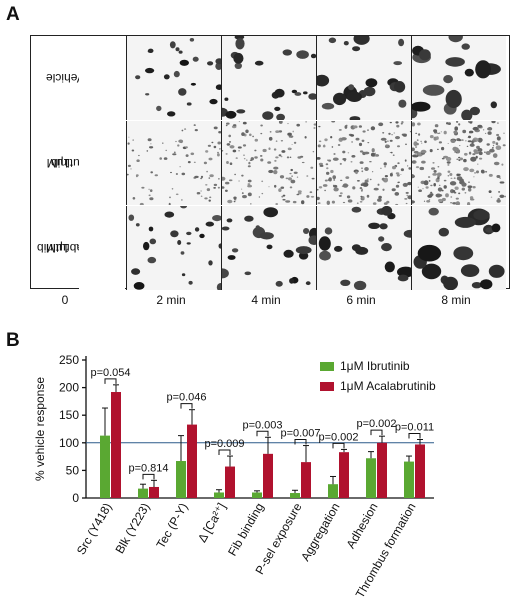  What do you see at coordinates (65, 78) in the screenshot?
I see `row-label-vehicle: Vehicle` at bounding box center [65, 78].